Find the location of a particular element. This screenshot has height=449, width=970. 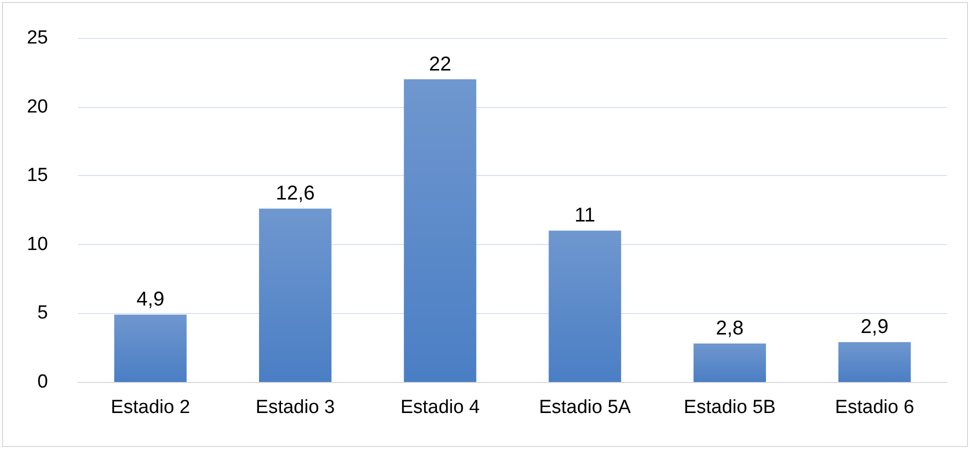

y-tick-label: 20 is located at coordinates (37, 107).